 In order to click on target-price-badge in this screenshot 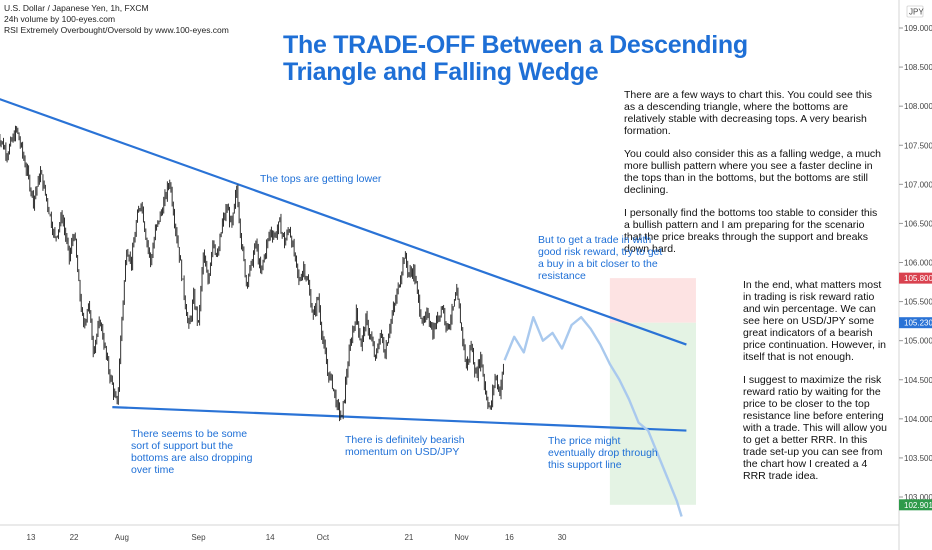, I will do `click(915, 505)`.